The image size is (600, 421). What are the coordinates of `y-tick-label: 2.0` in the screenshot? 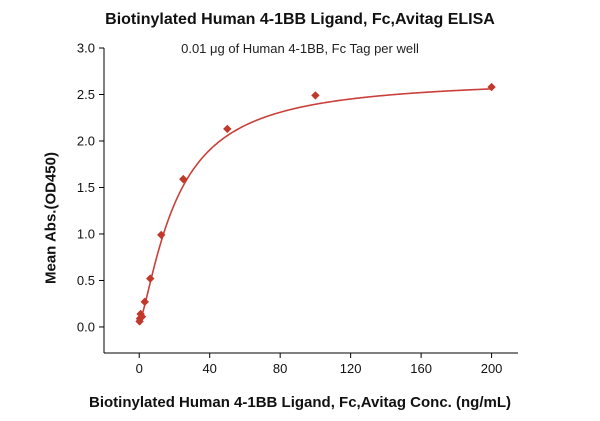 It's located at (86, 140).